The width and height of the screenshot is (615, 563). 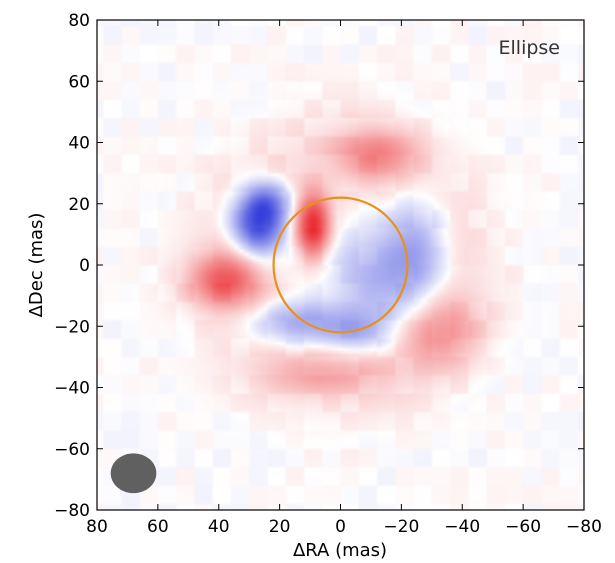 I want to click on x-tick-label: 60, so click(x=158, y=527).